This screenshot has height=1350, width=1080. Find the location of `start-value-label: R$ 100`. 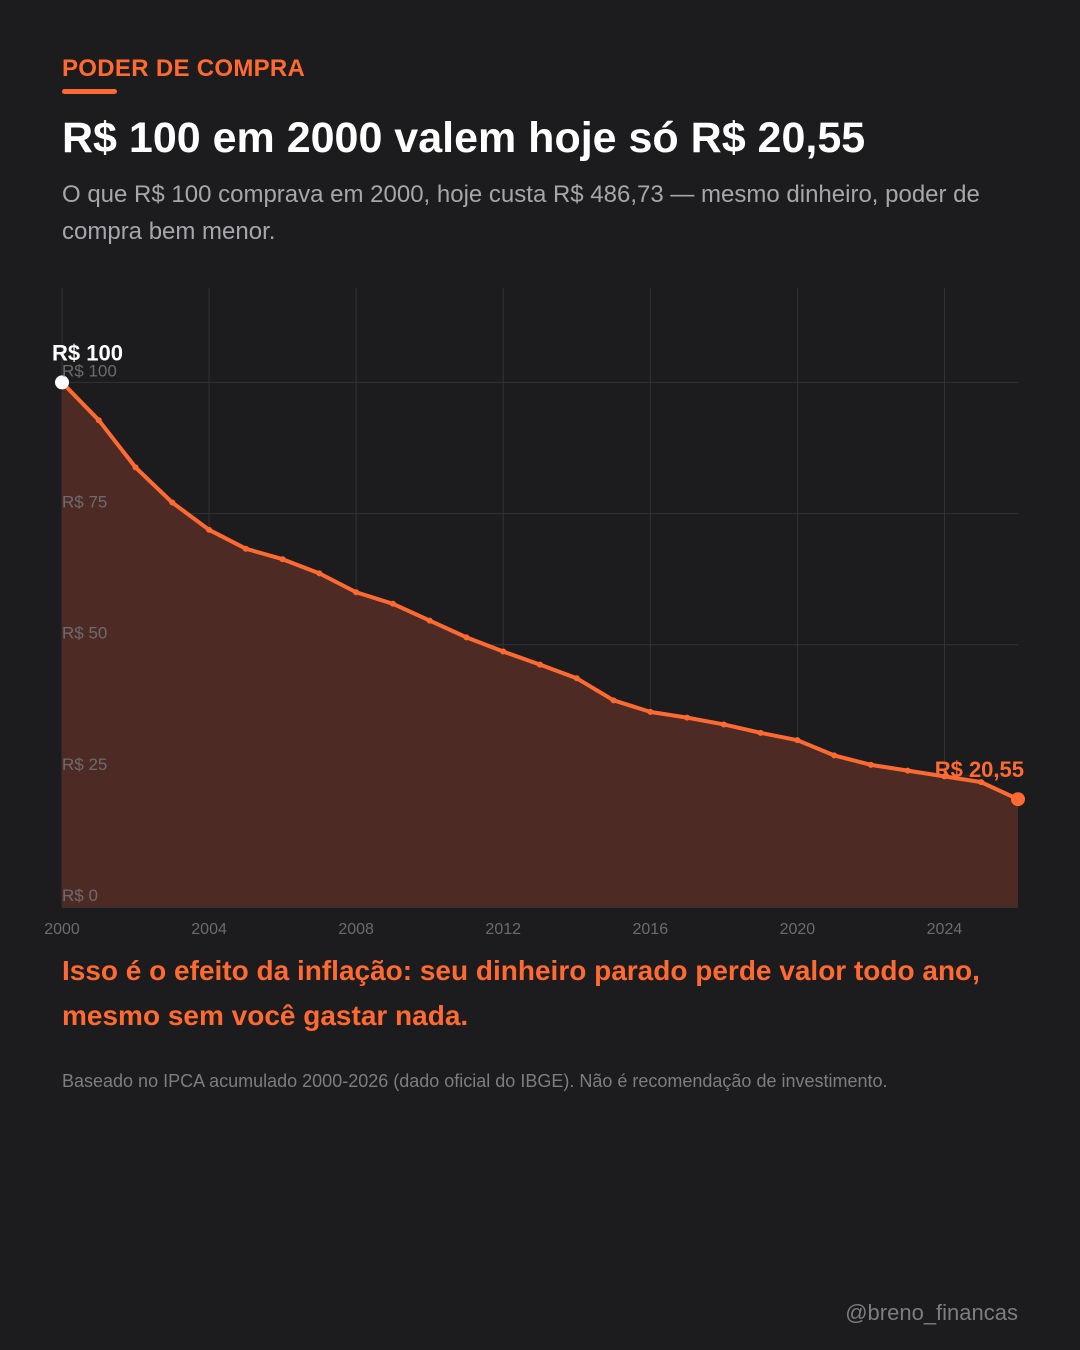

start-value-label: R$ 100 is located at coordinates (87, 352).